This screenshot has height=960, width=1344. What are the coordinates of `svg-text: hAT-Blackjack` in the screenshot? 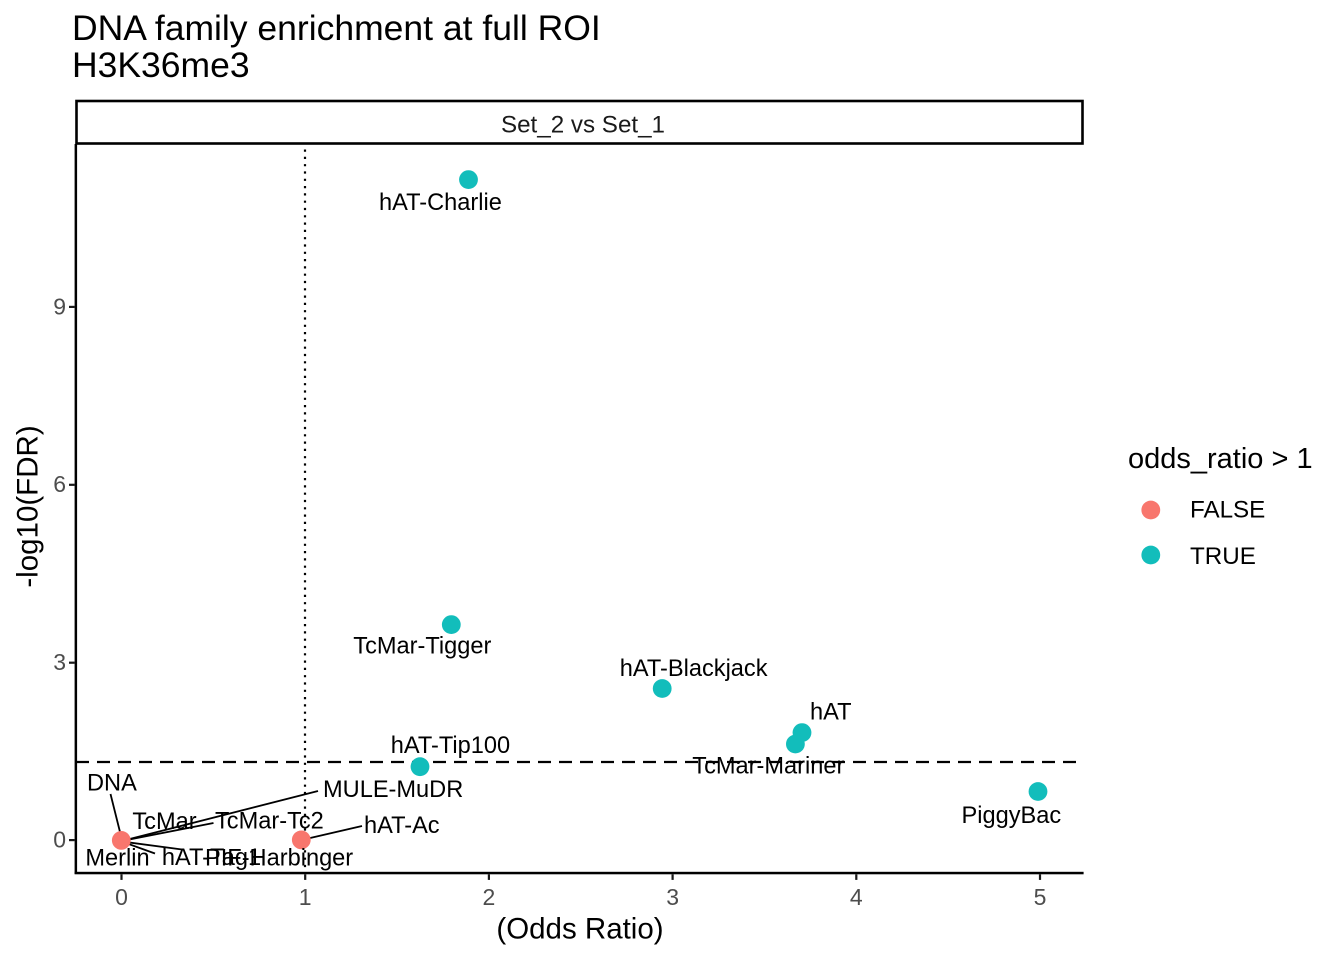 It's located at (694, 669).